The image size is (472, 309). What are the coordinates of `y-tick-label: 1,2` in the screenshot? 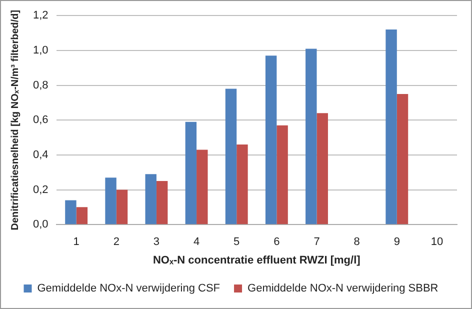 It's located at (40, 16).